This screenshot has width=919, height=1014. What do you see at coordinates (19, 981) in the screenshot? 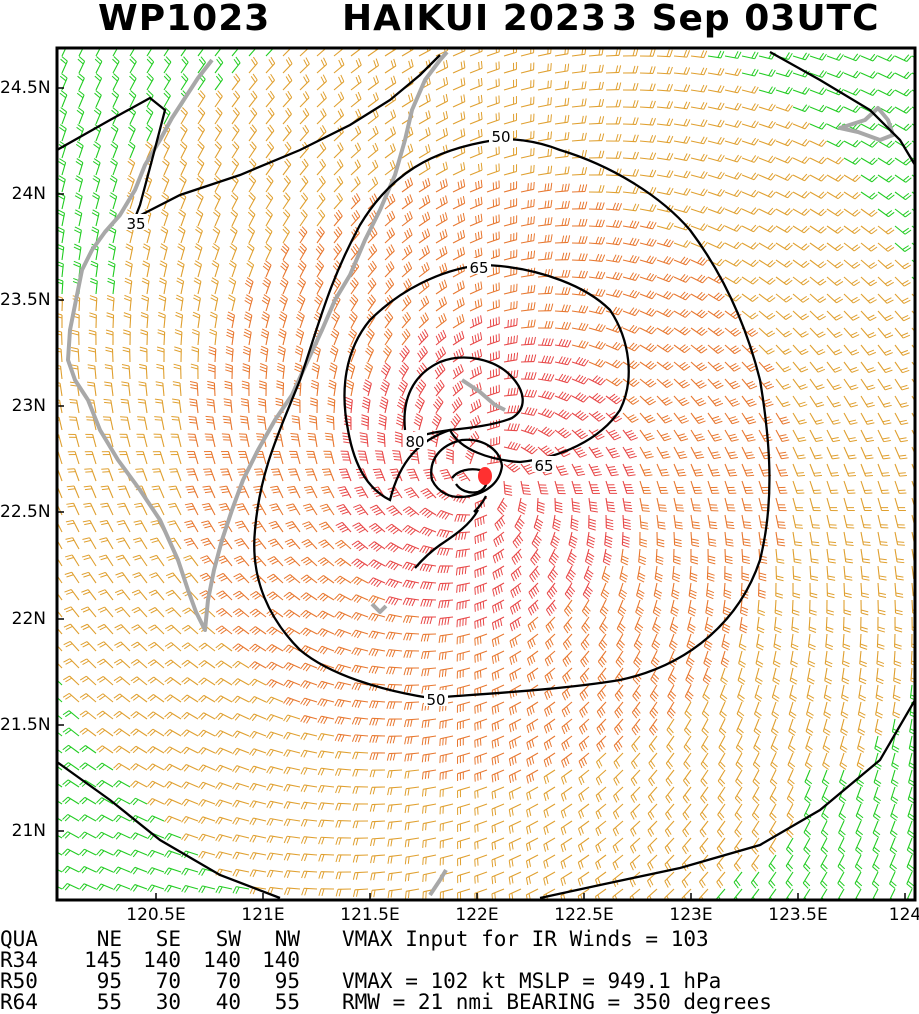
I see `table-row-label: R50` at bounding box center [19, 981].